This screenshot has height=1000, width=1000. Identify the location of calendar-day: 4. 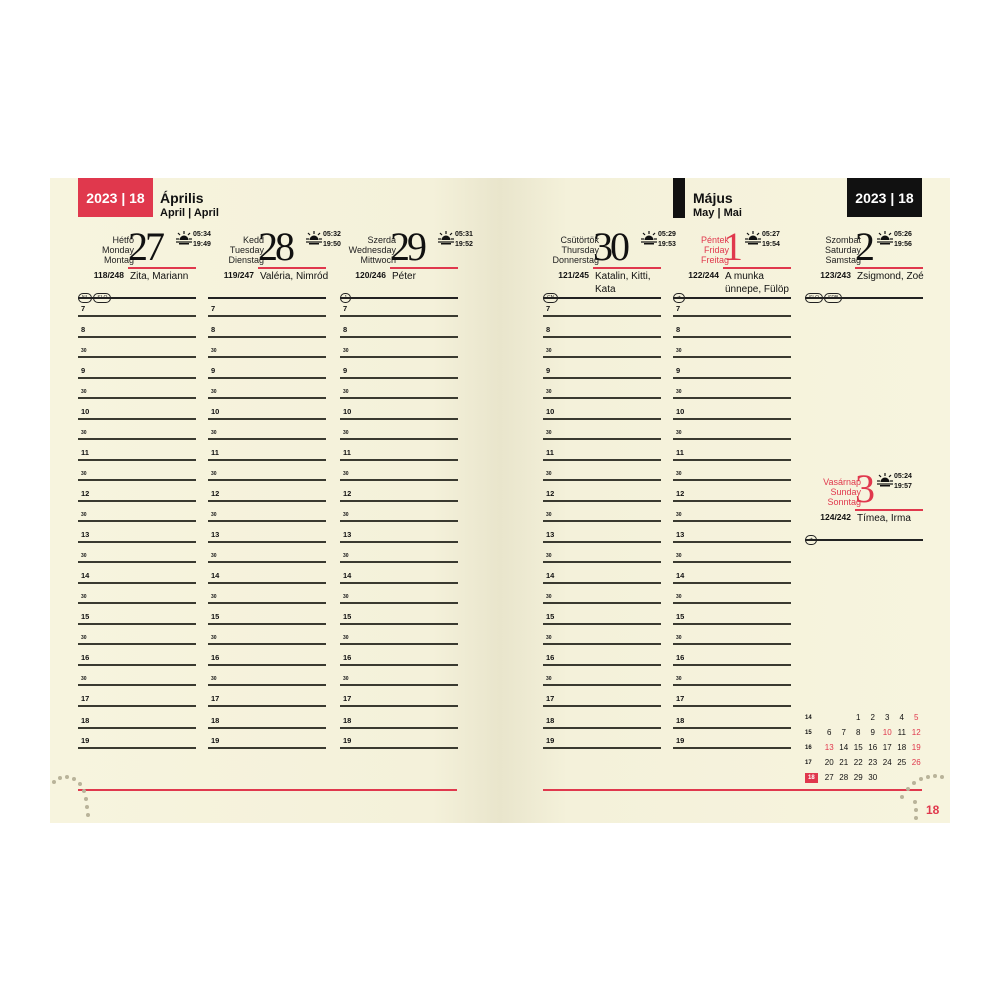
(901, 717).